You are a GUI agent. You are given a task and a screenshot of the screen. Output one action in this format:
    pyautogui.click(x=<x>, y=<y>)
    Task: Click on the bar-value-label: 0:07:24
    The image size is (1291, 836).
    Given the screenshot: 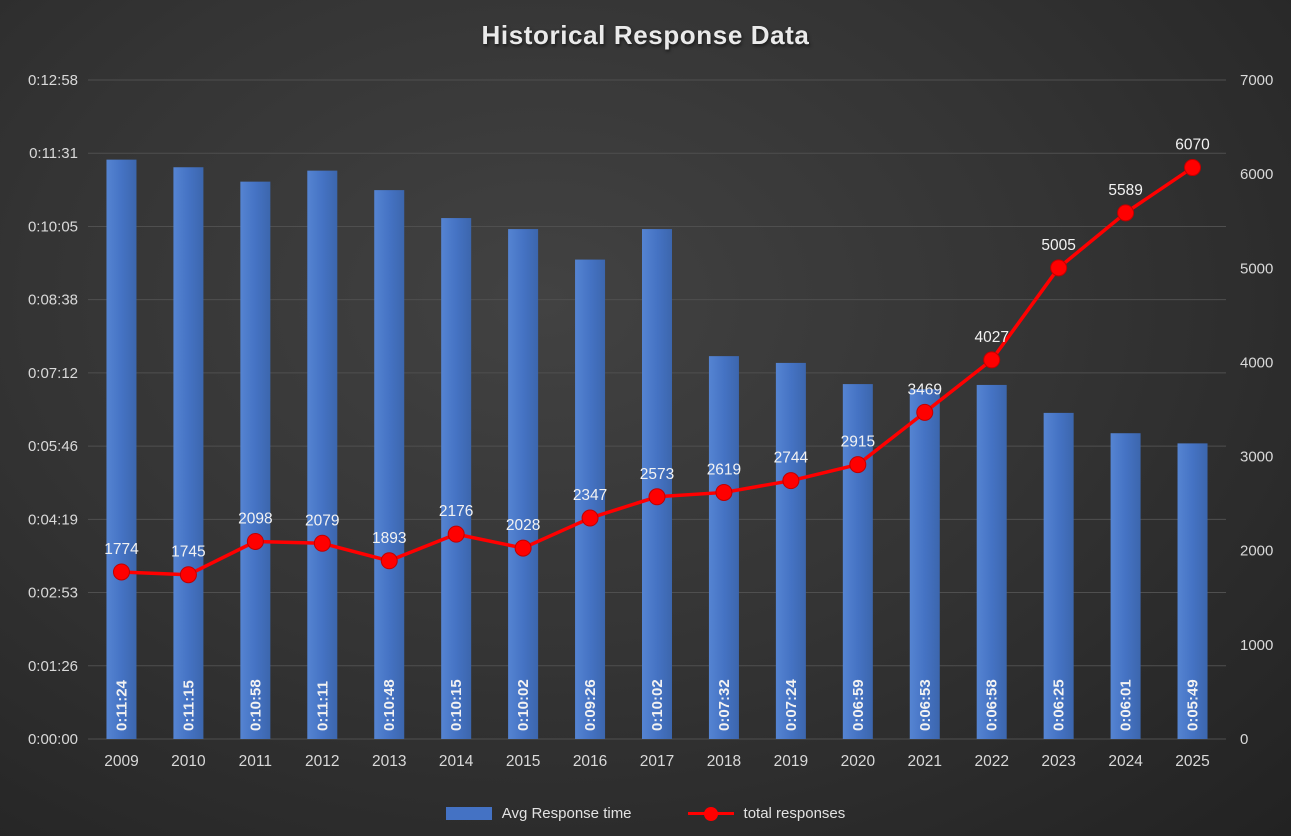 What is the action you would take?
    pyautogui.click(x=791, y=705)
    